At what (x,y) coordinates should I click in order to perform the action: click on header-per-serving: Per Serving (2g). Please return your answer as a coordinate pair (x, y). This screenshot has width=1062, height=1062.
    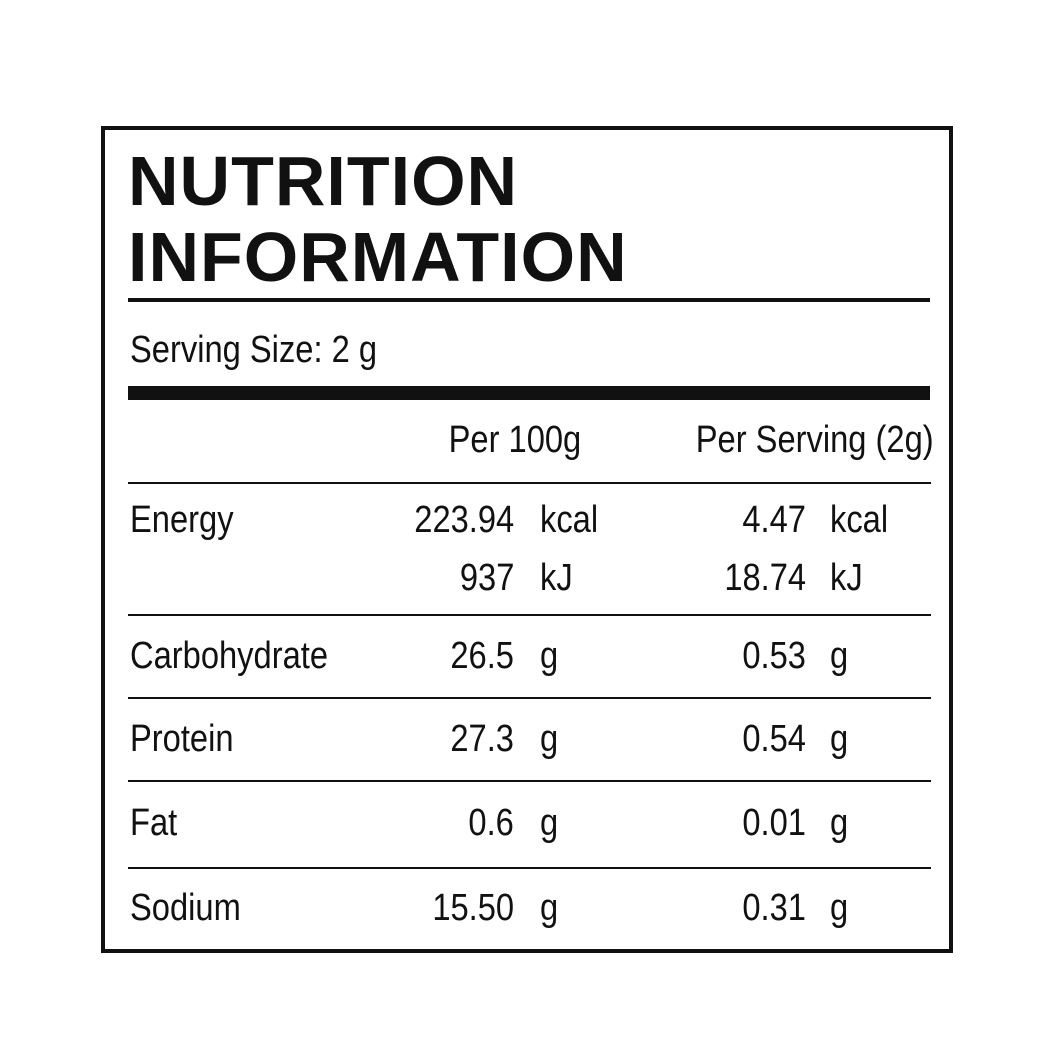
    Looking at the image, I should click on (815, 440).